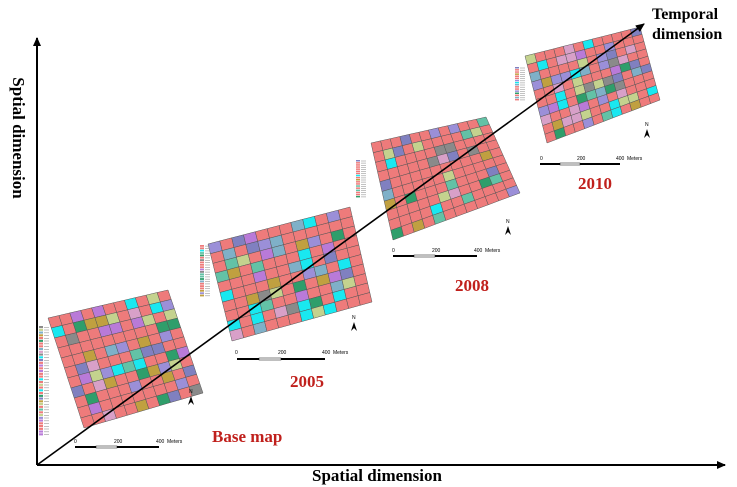 The height and width of the screenshot is (487, 737). Describe the element at coordinates (290, 274) in the screenshot. I see `map-2005-grid` at that location.